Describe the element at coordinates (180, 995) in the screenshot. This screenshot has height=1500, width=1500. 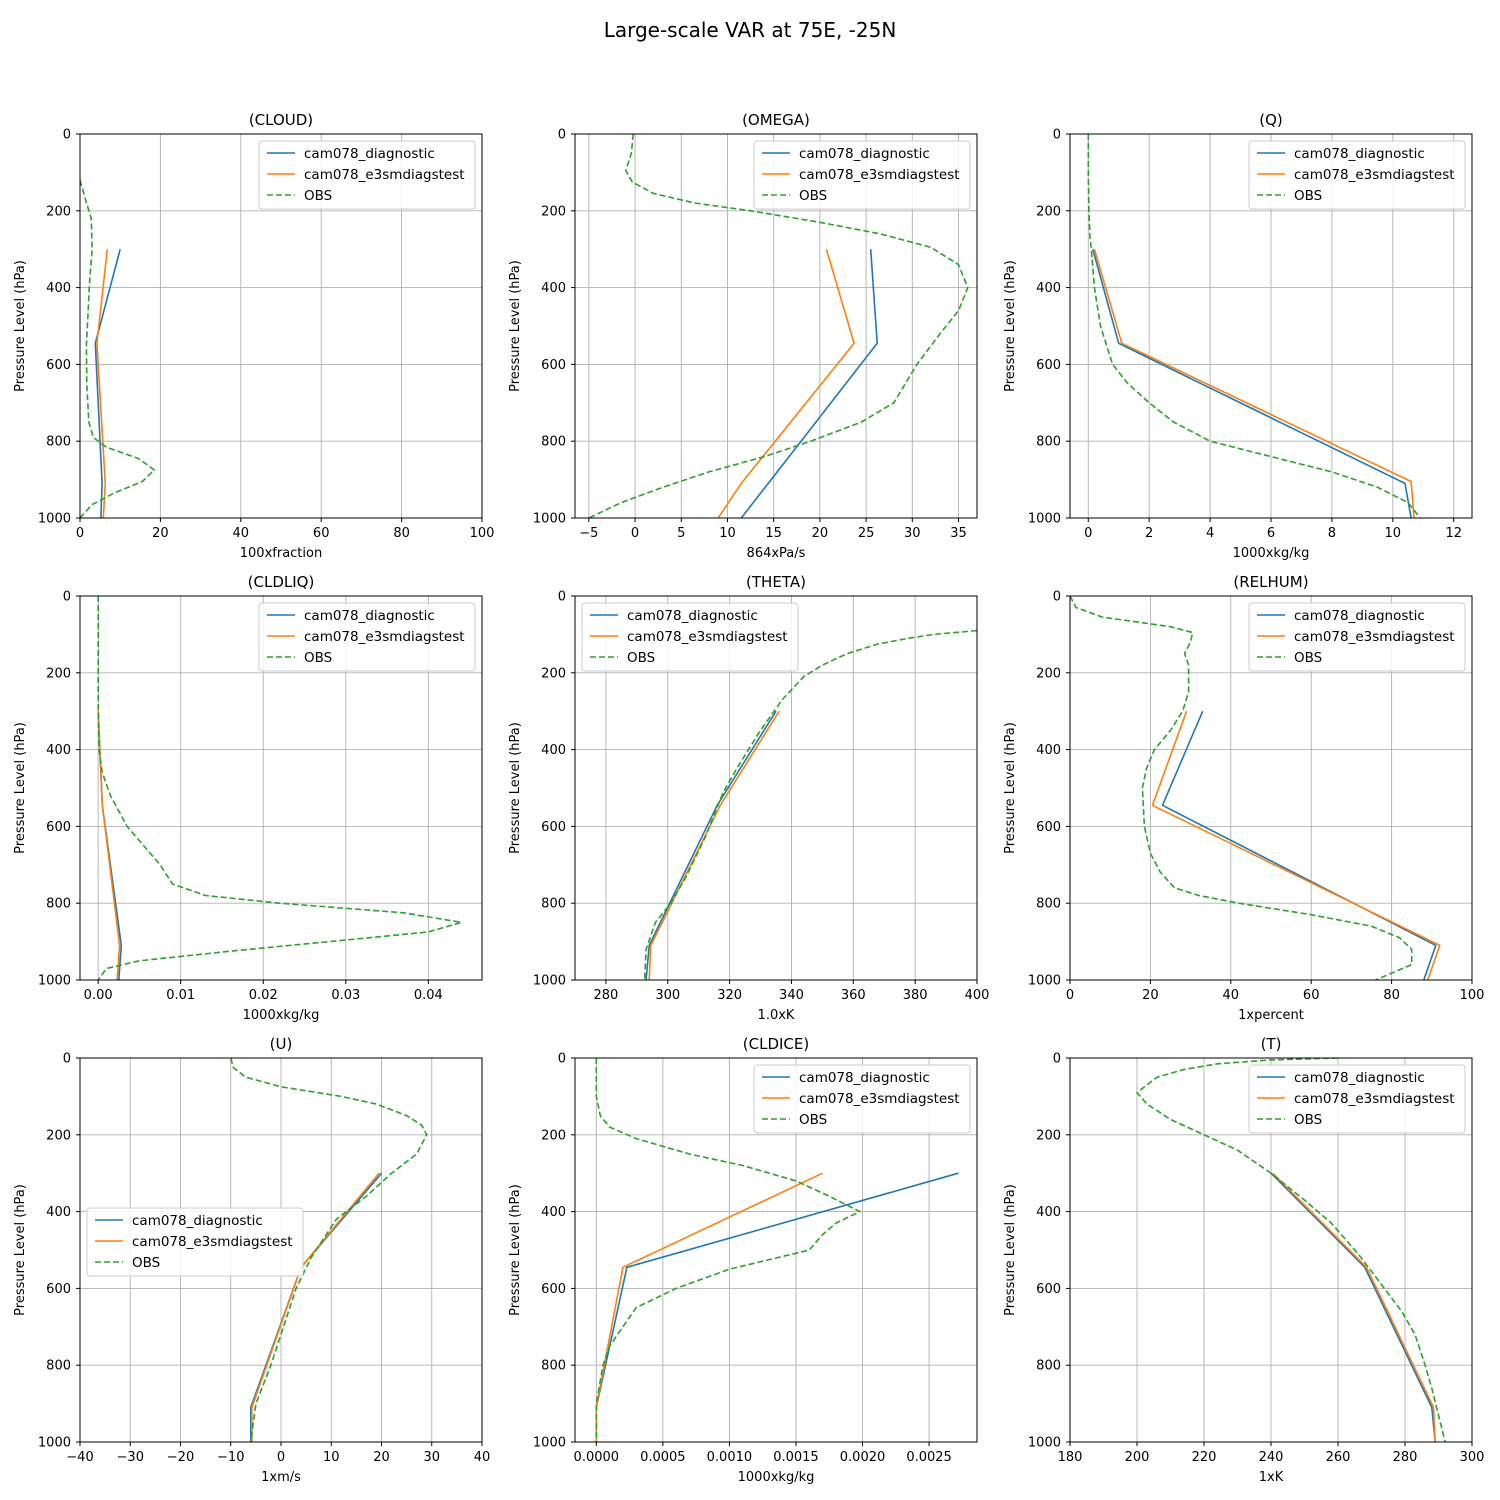
I see `x-tick-label: 0.01` at that location.